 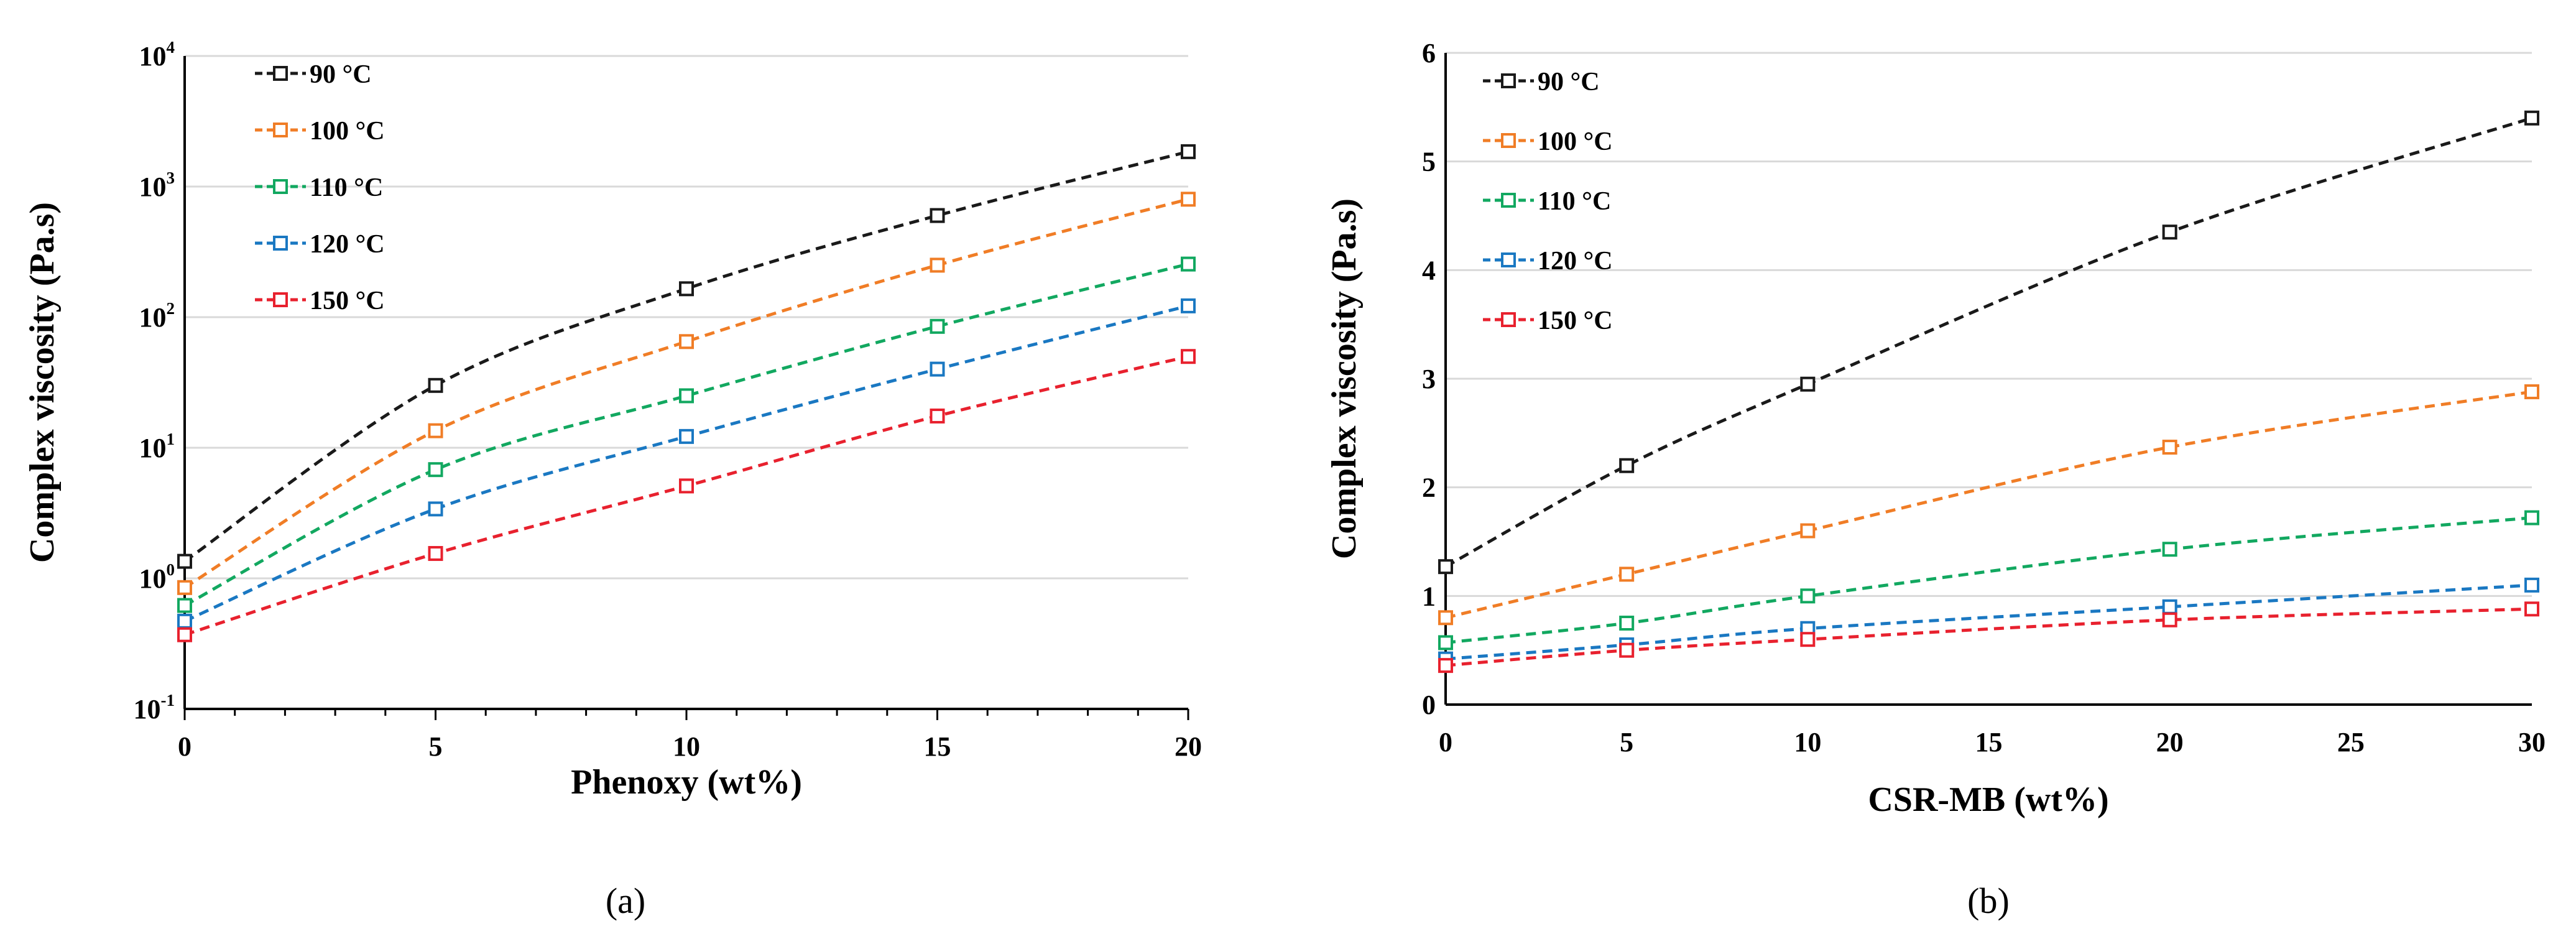 I want to click on panel-b-x-tick-label: 0, so click(x=1445, y=742).